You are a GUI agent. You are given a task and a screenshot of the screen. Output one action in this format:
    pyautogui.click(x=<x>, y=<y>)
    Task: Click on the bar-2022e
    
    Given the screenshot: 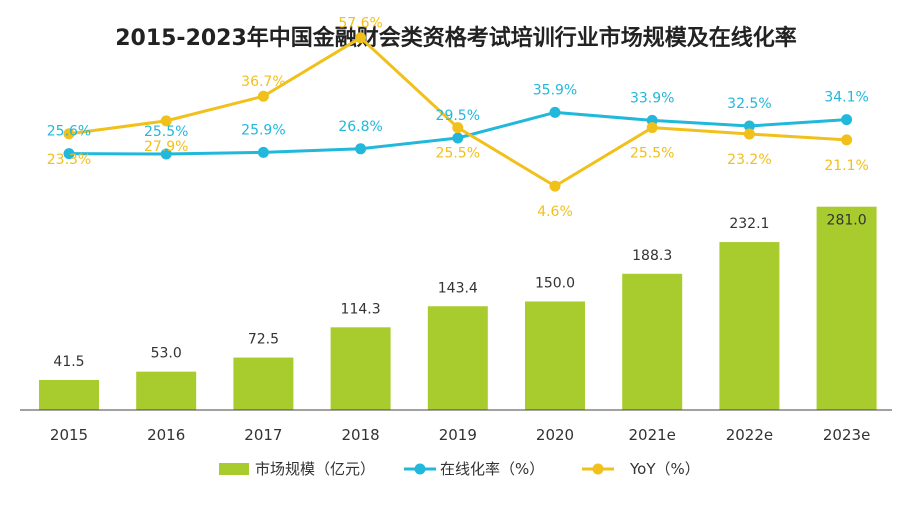 What is the action you would take?
    pyautogui.click(x=749, y=326)
    